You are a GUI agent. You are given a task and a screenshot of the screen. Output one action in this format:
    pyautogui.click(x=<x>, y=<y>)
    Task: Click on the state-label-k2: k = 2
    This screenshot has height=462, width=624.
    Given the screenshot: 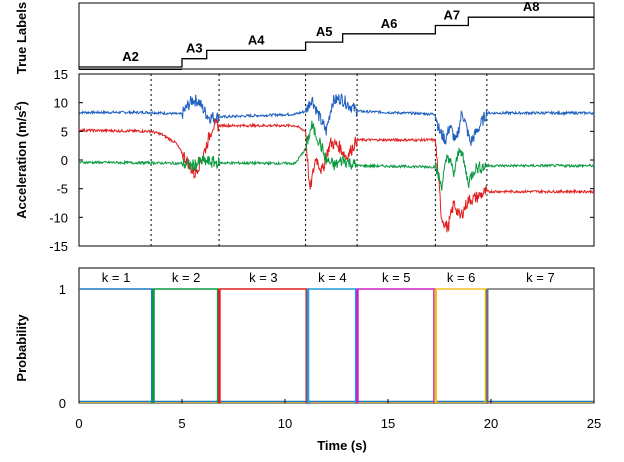 What is the action you would take?
    pyautogui.click(x=186, y=277)
    